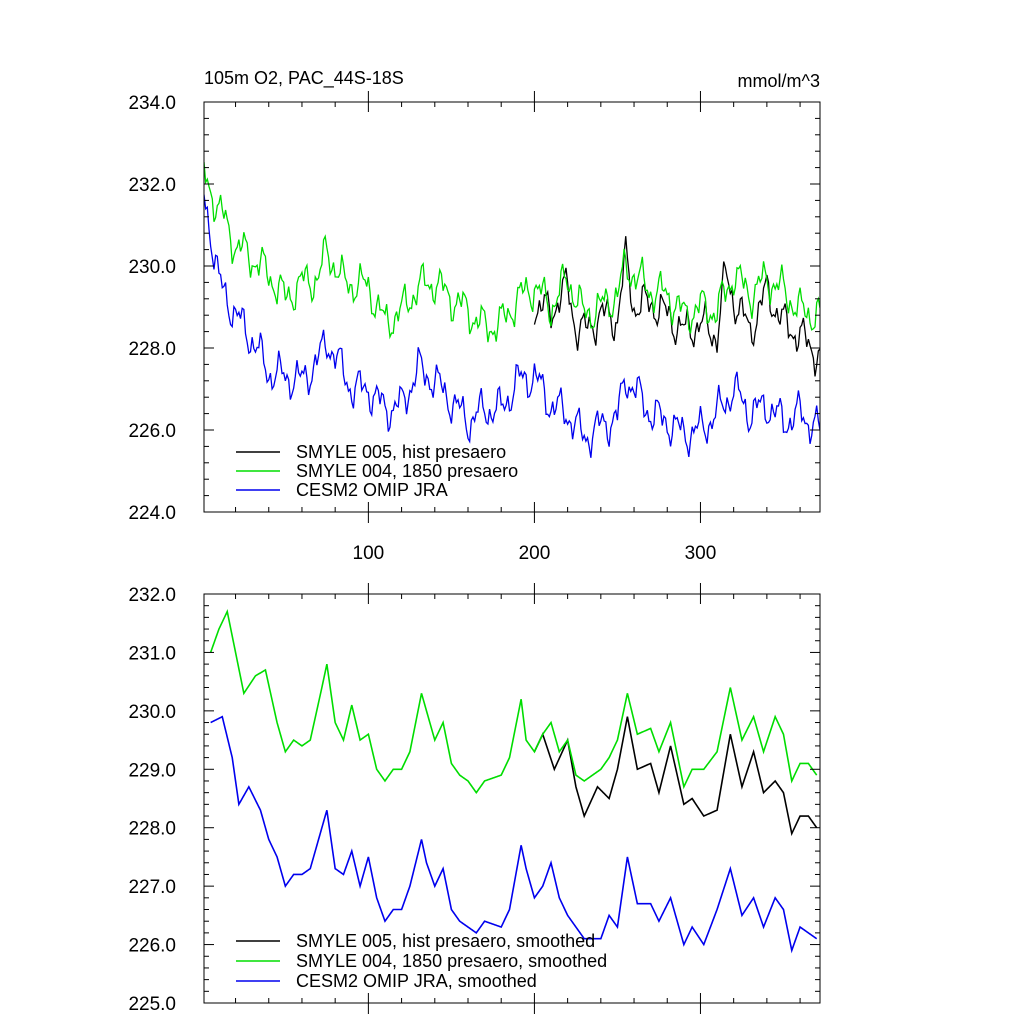 The width and height of the screenshot is (1024, 1024). What do you see at coordinates (152, 653) in the screenshot?
I see `y-tick-label: 231.0` at bounding box center [152, 653].